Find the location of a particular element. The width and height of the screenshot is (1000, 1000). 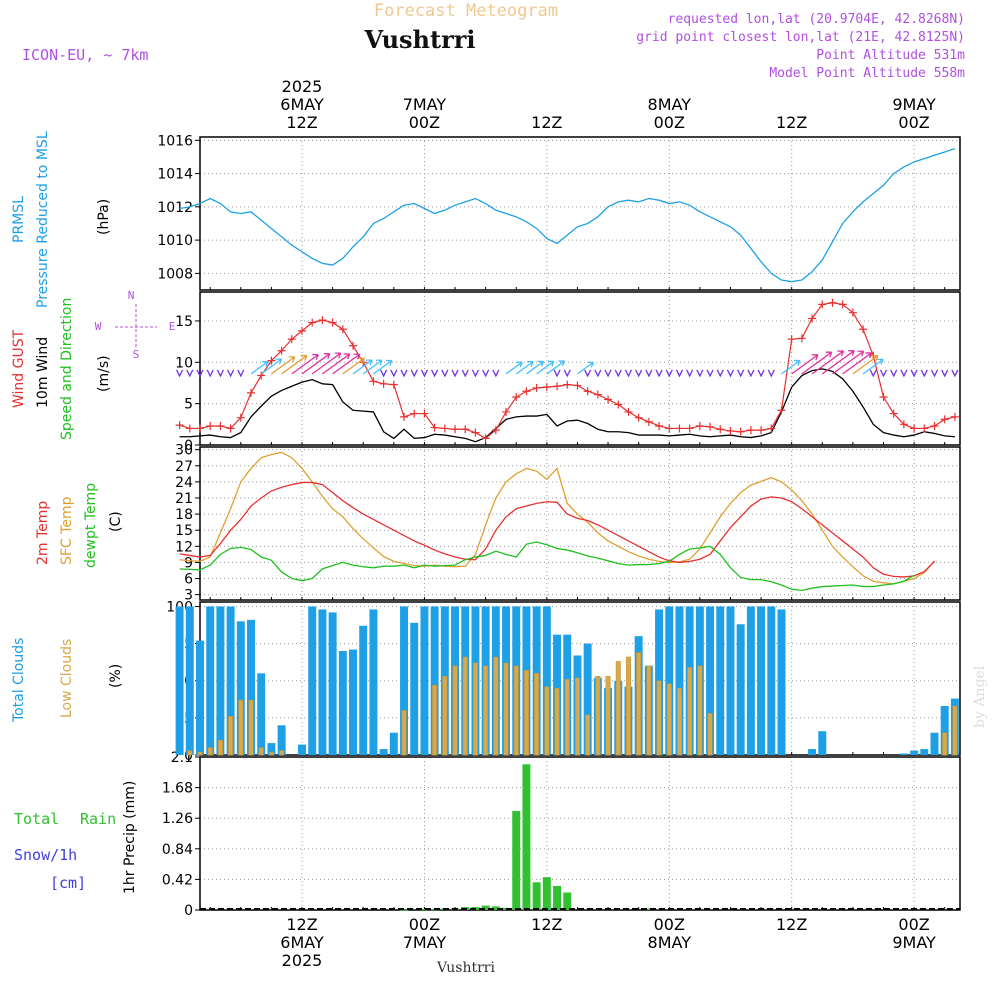

temperature-ytick-label: 6 is located at coordinates (188, 580).